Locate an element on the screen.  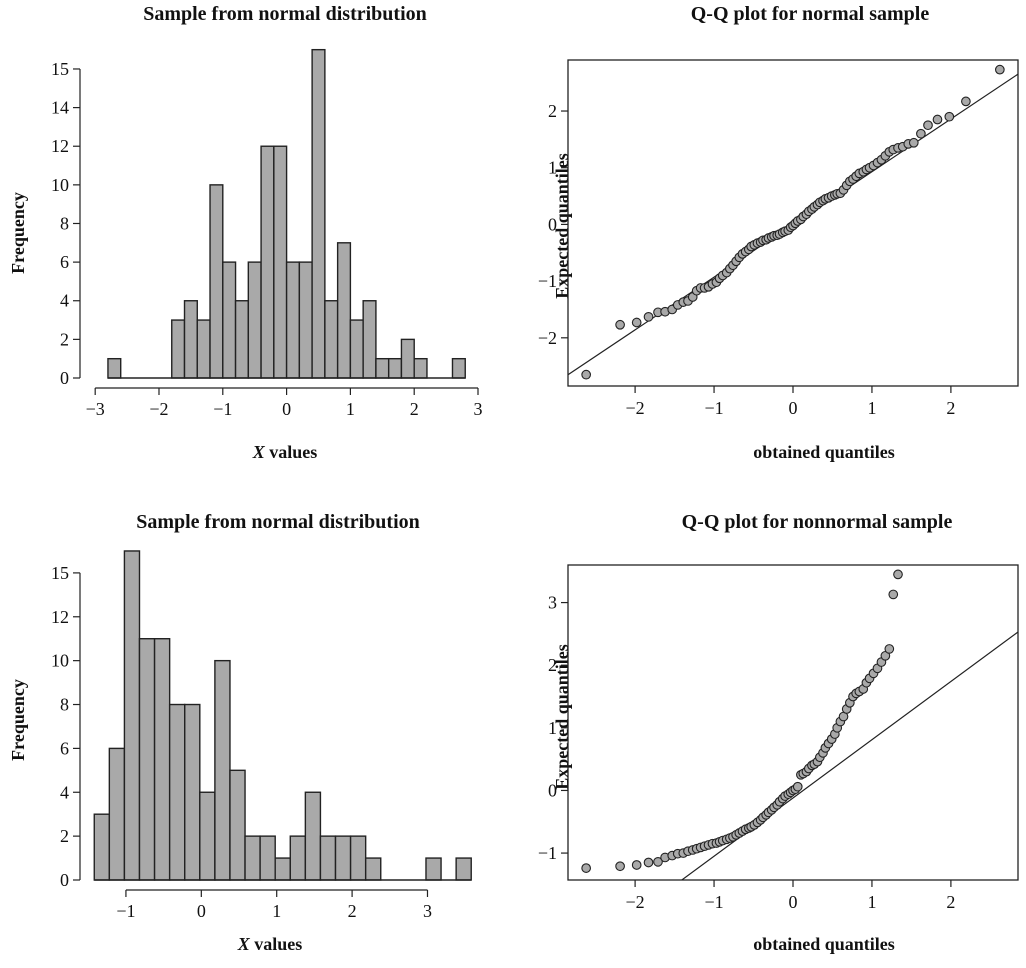
histogram-nonnormal-ylabel: Frequency is located at coordinates (18, 720).